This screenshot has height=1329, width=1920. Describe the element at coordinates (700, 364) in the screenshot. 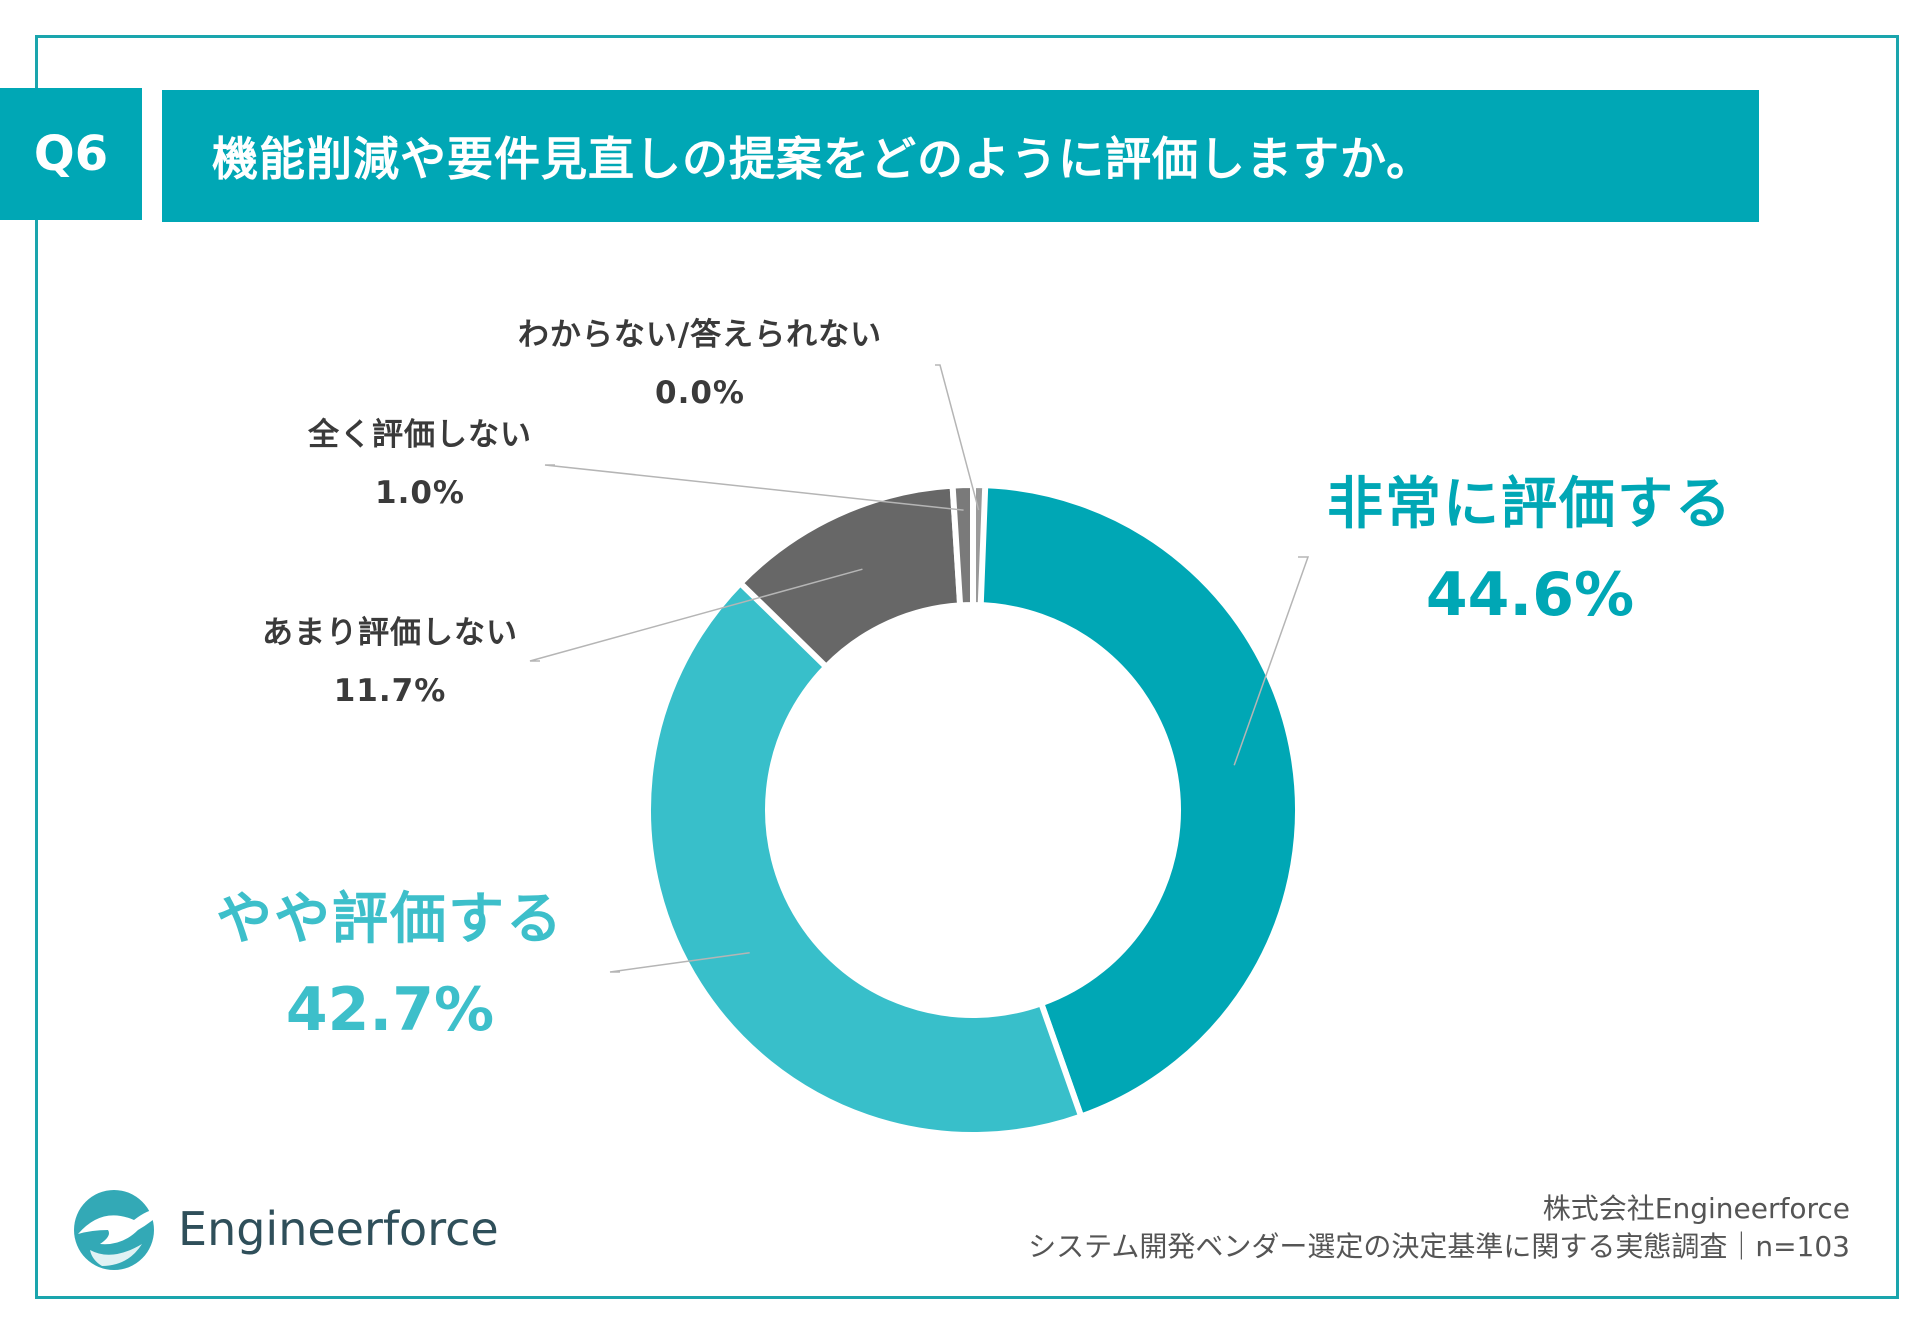

I see `label-unknown: わからない/答えられない 0.0%` at that location.